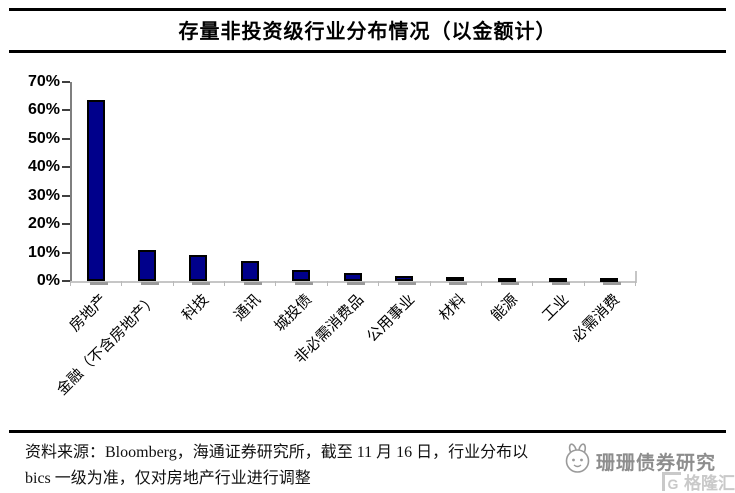  What do you see at coordinates (671, 482) in the screenshot?
I see `gelonghui-g-icon: G` at bounding box center [671, 482].